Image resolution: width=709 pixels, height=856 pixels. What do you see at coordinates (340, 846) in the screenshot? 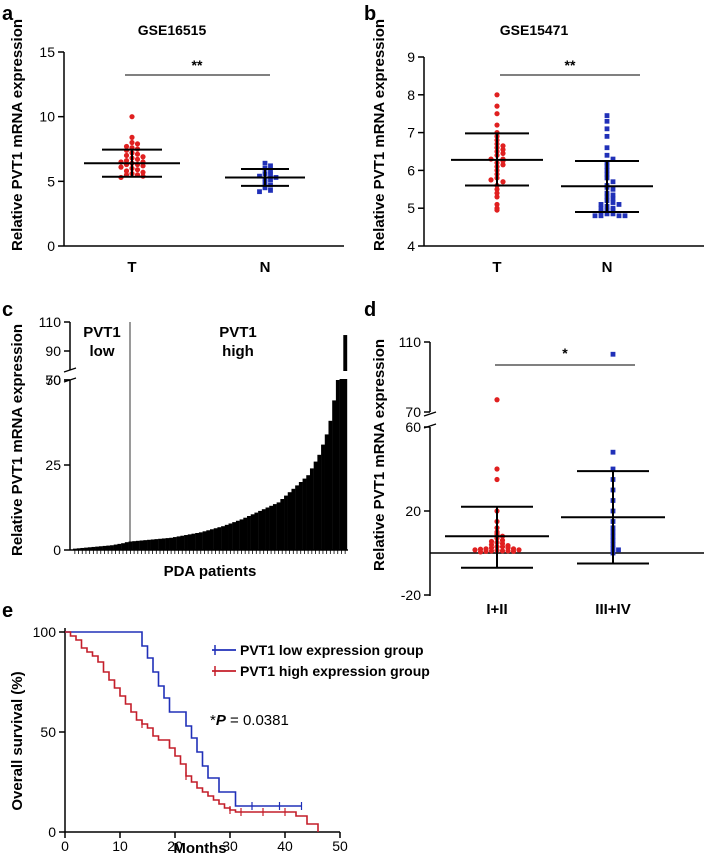
I see `panel-e-xtick-label: 50` at bounding box center [340, 846].